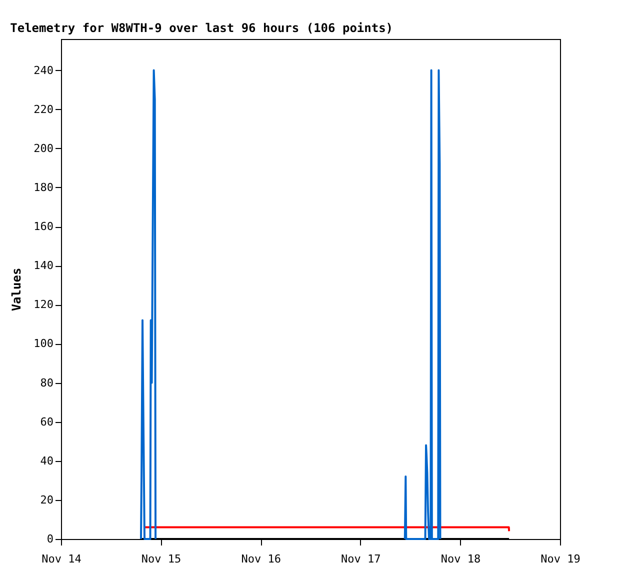 The height and width of the screenshot is (579, 618). Describe the element at coordinates (50, 539) in the screenshot. I see `y-tick-label: 0` at that location.